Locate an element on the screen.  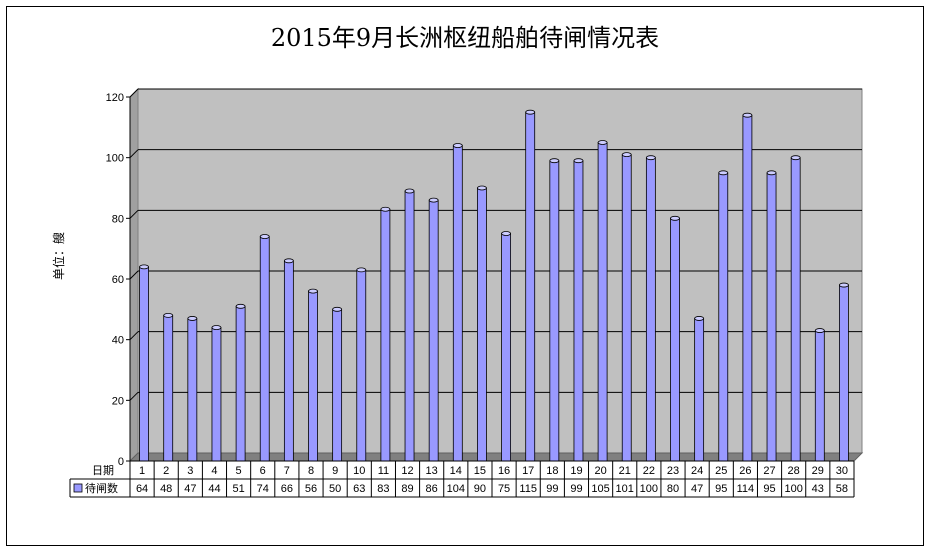
y-axis: 0 20 40 60 80 100 120 is located at coordinates (118, 280).